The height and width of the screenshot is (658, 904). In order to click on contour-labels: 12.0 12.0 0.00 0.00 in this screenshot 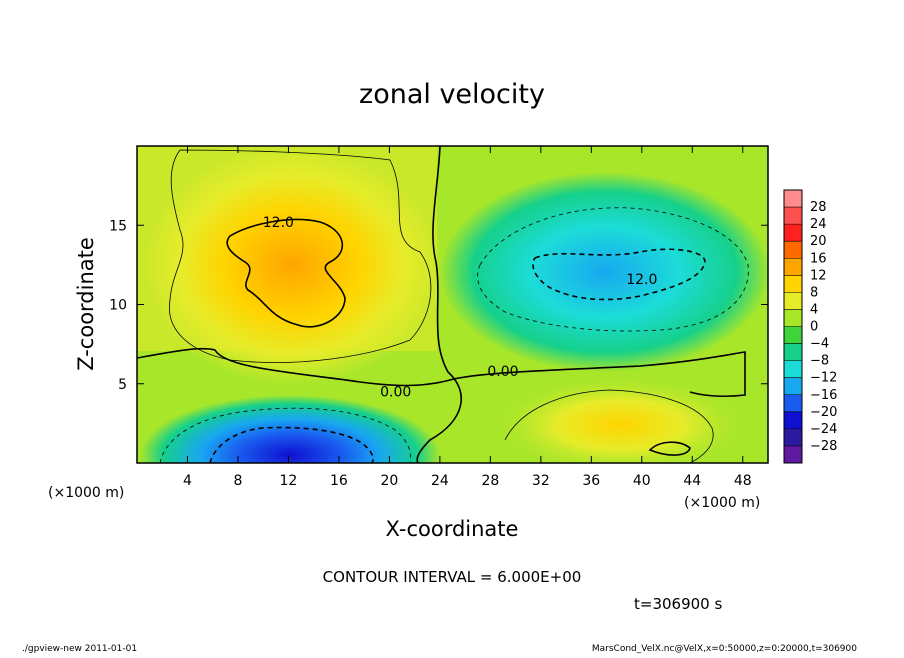, I will do `click(460, 308)`.